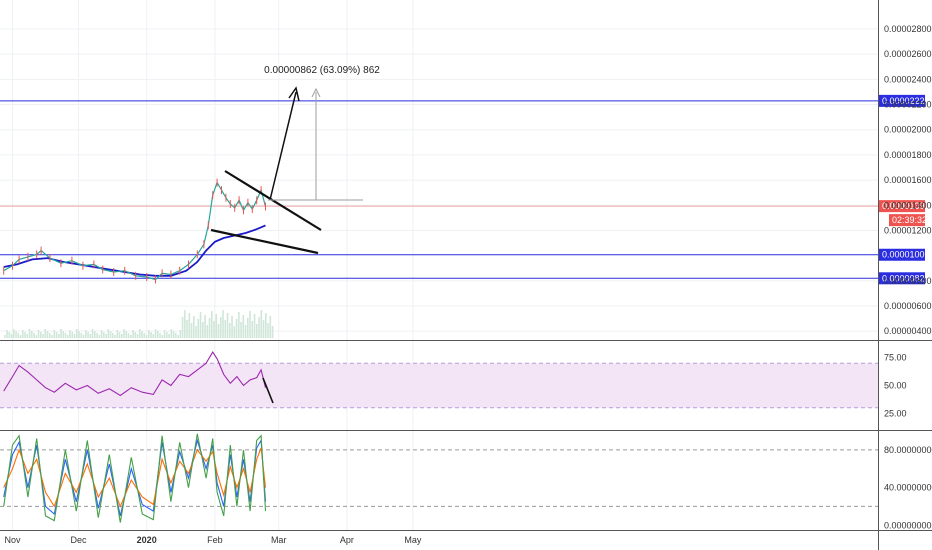 Image resolution: width=932 pixels, height=550 pixels. I want to click on measure-arrow-head, so click(316, 92).